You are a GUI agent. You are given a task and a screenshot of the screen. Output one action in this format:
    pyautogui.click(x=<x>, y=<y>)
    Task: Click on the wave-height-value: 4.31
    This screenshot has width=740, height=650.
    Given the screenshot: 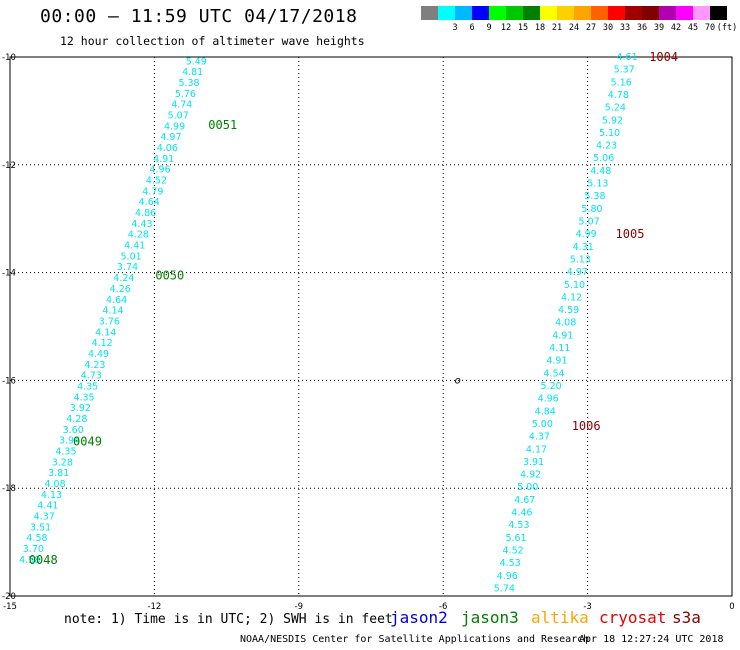 What is the action you would take?
    pyautogui.click(x=583, y=247)
    